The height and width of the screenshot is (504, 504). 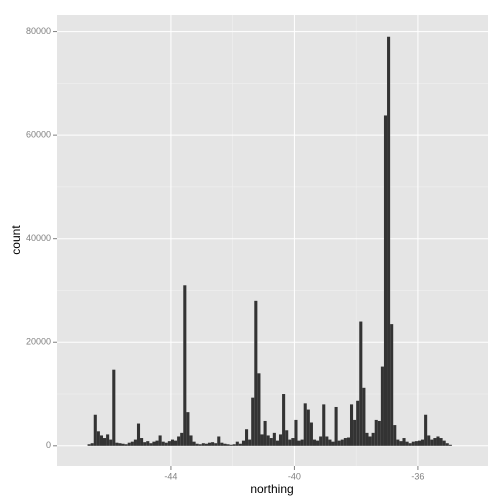 I want to click on x-axis-title: northing, so click(x=271, y=489).